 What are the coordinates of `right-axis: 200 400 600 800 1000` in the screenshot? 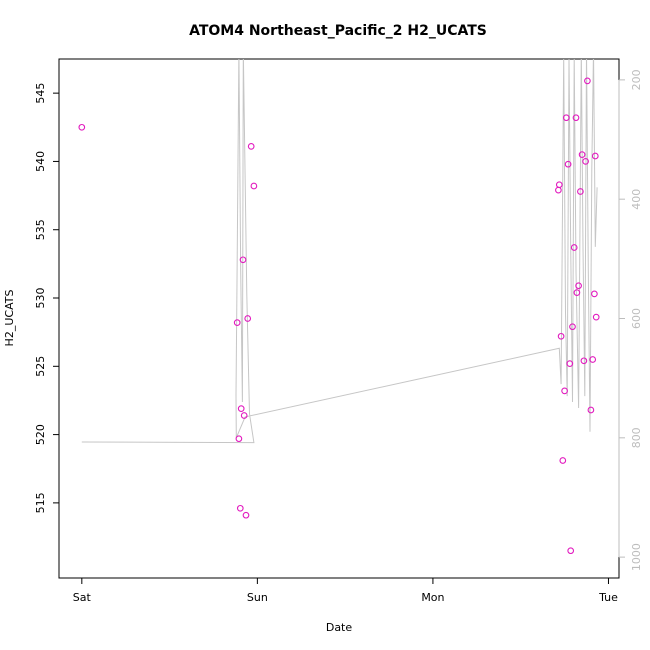 It's located at (630, 320).